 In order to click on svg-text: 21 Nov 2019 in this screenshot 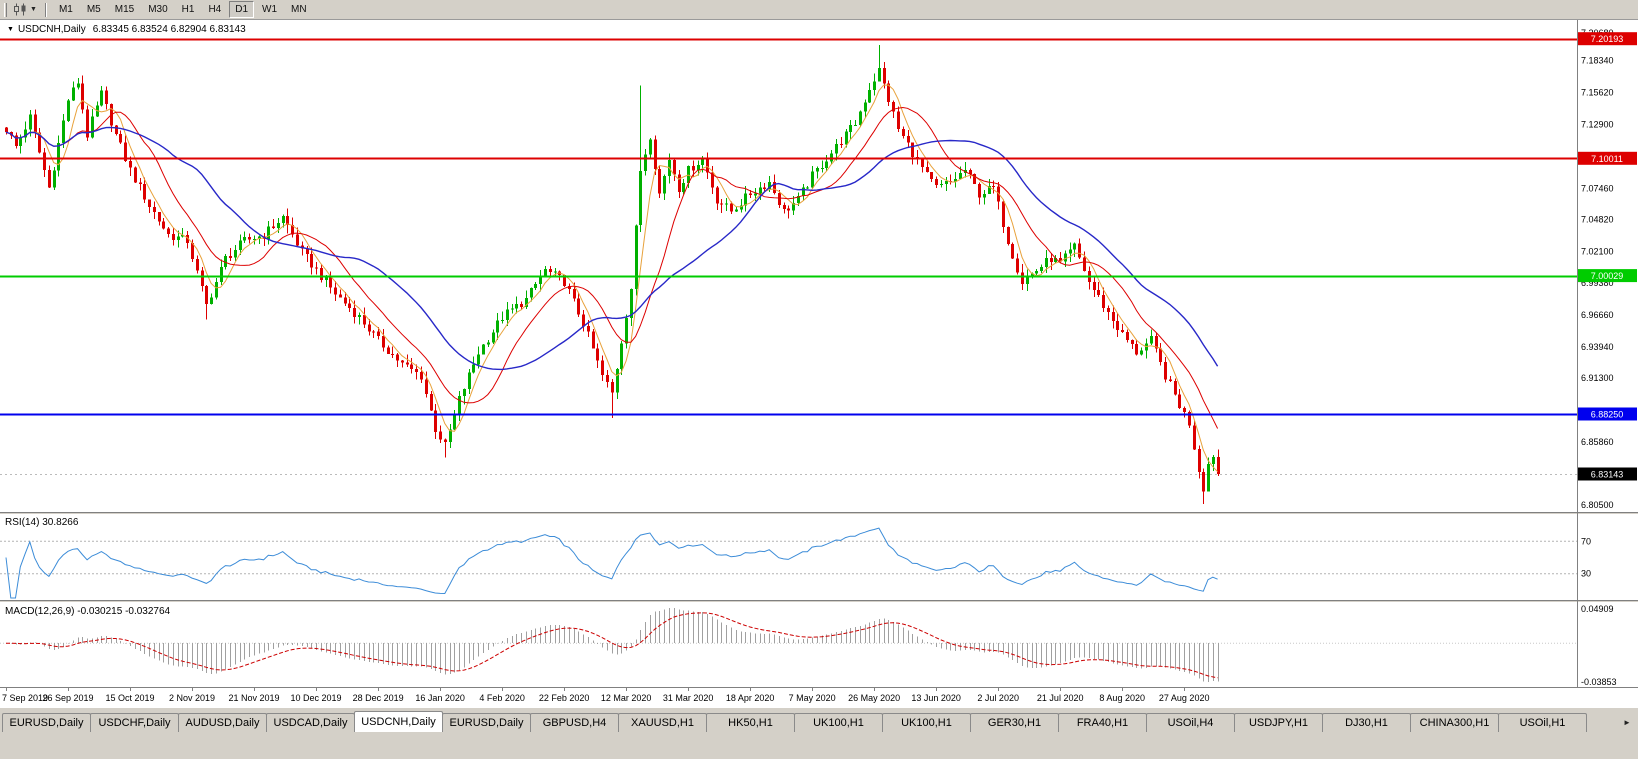, I will do `click(253, 698)`.